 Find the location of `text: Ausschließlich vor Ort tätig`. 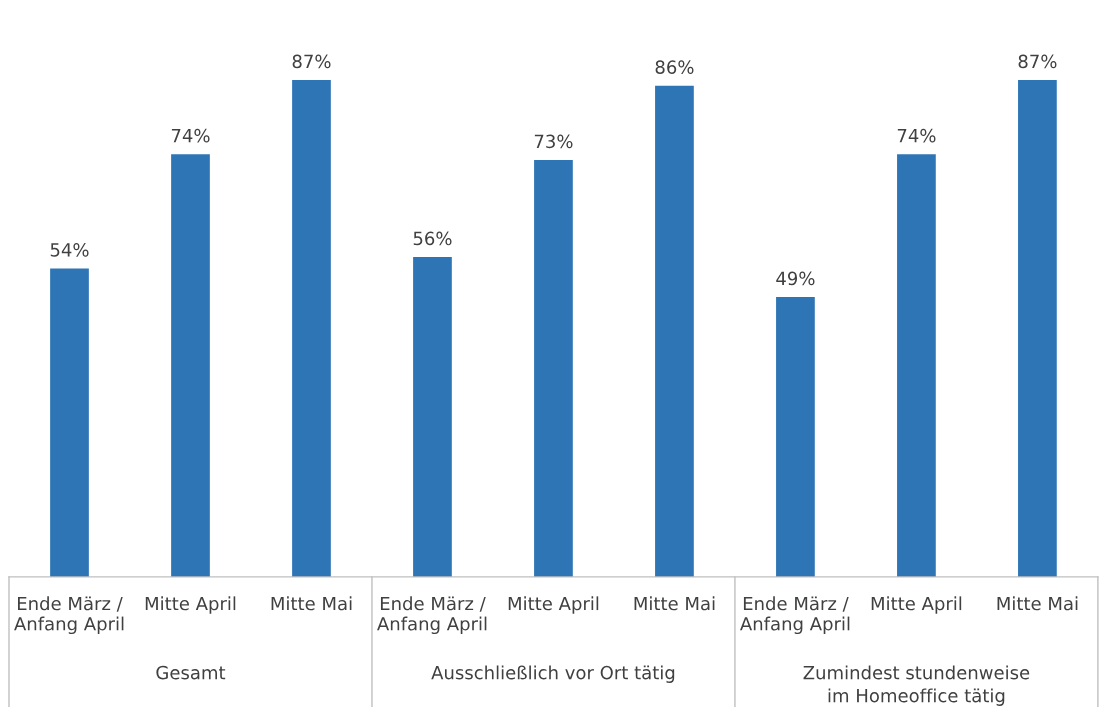

text: Ausschließlich vor Ort tätig is located at coordinates (553, 674).